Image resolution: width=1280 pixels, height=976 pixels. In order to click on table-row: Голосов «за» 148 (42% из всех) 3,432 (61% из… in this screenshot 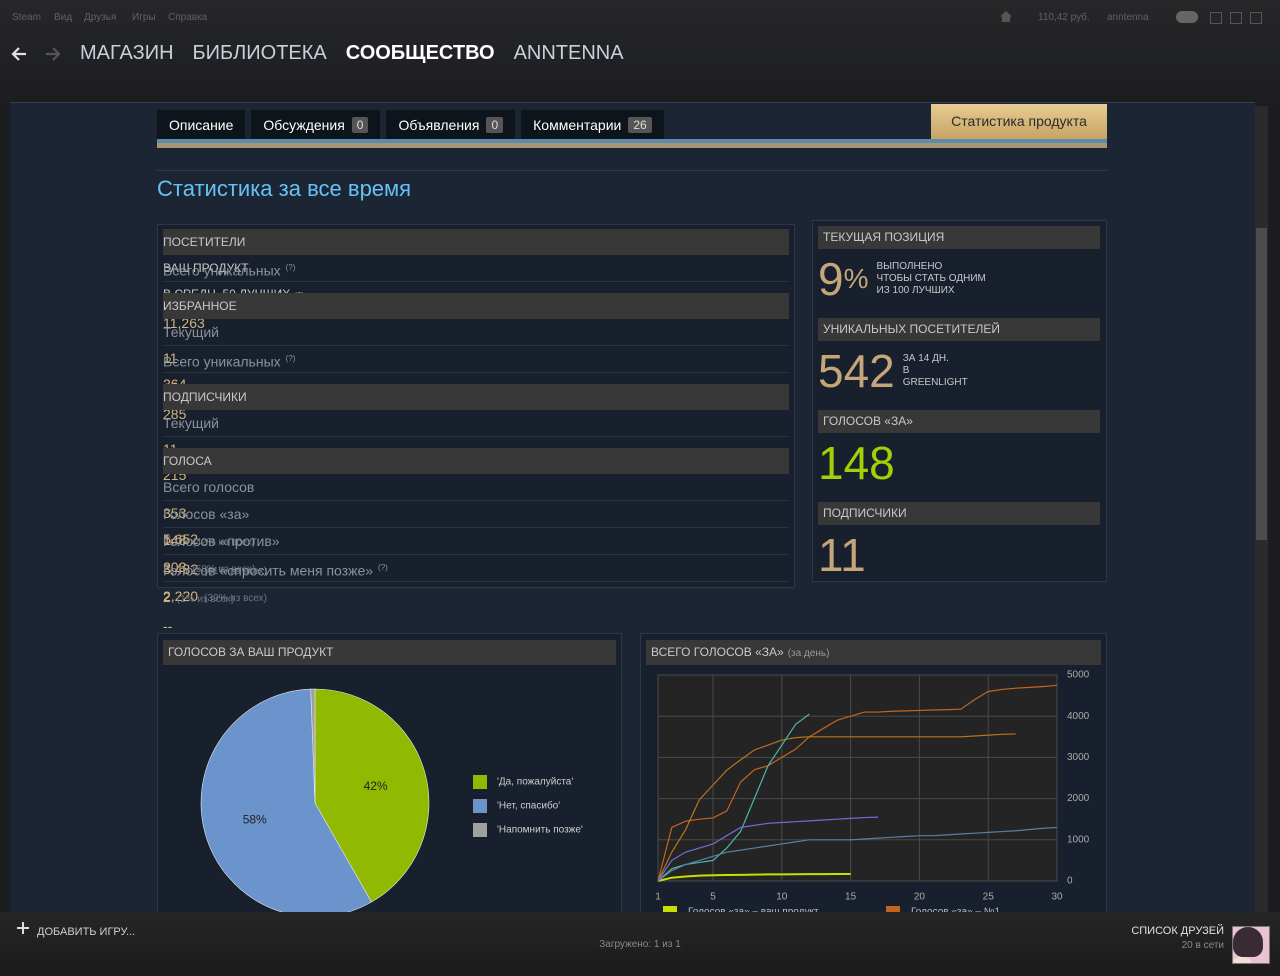, I will do `click(476, 539)`.